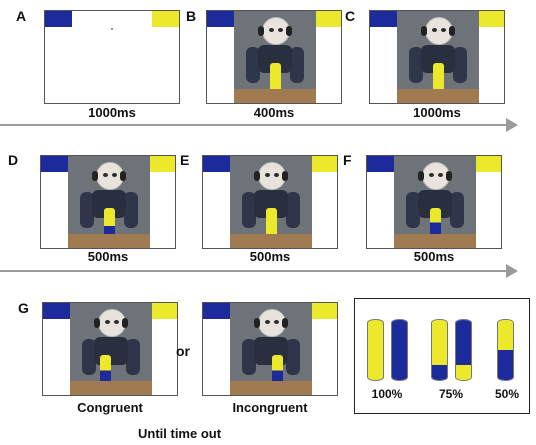  I want to click on panel-label-g: G, so click(23, 308).